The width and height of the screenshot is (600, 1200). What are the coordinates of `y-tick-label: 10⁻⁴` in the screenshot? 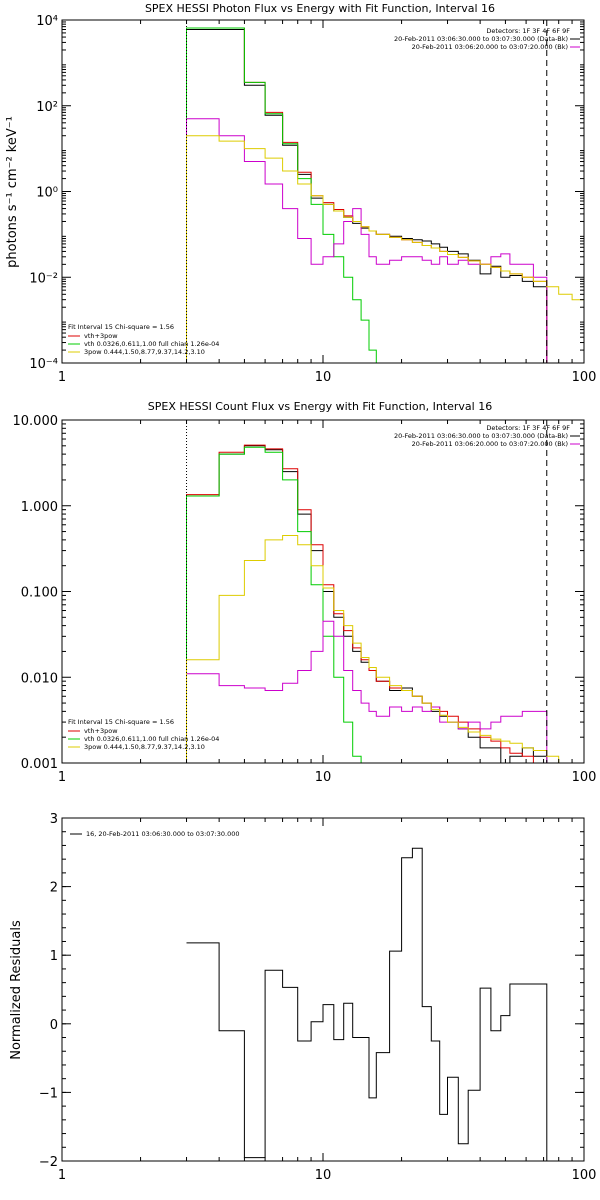 It's located at (43, 364).